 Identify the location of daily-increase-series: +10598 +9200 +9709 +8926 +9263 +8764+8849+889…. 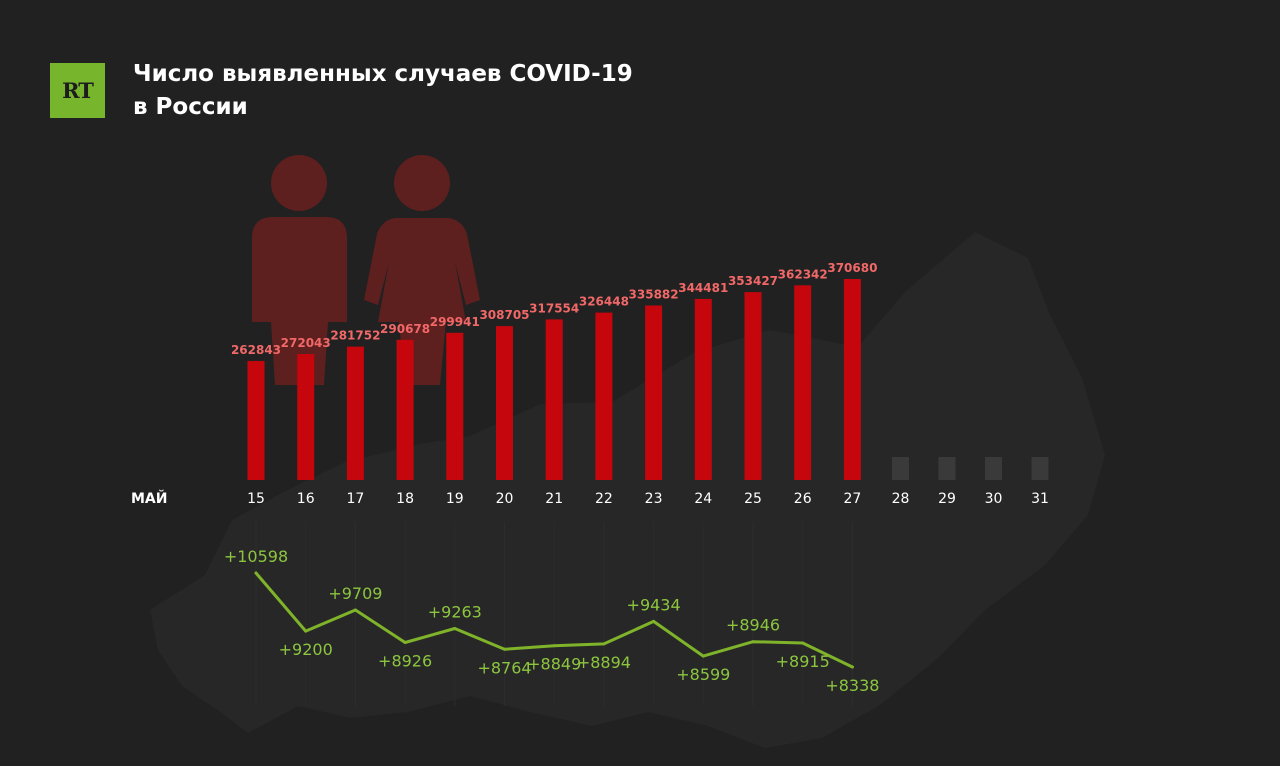
(552, 621).